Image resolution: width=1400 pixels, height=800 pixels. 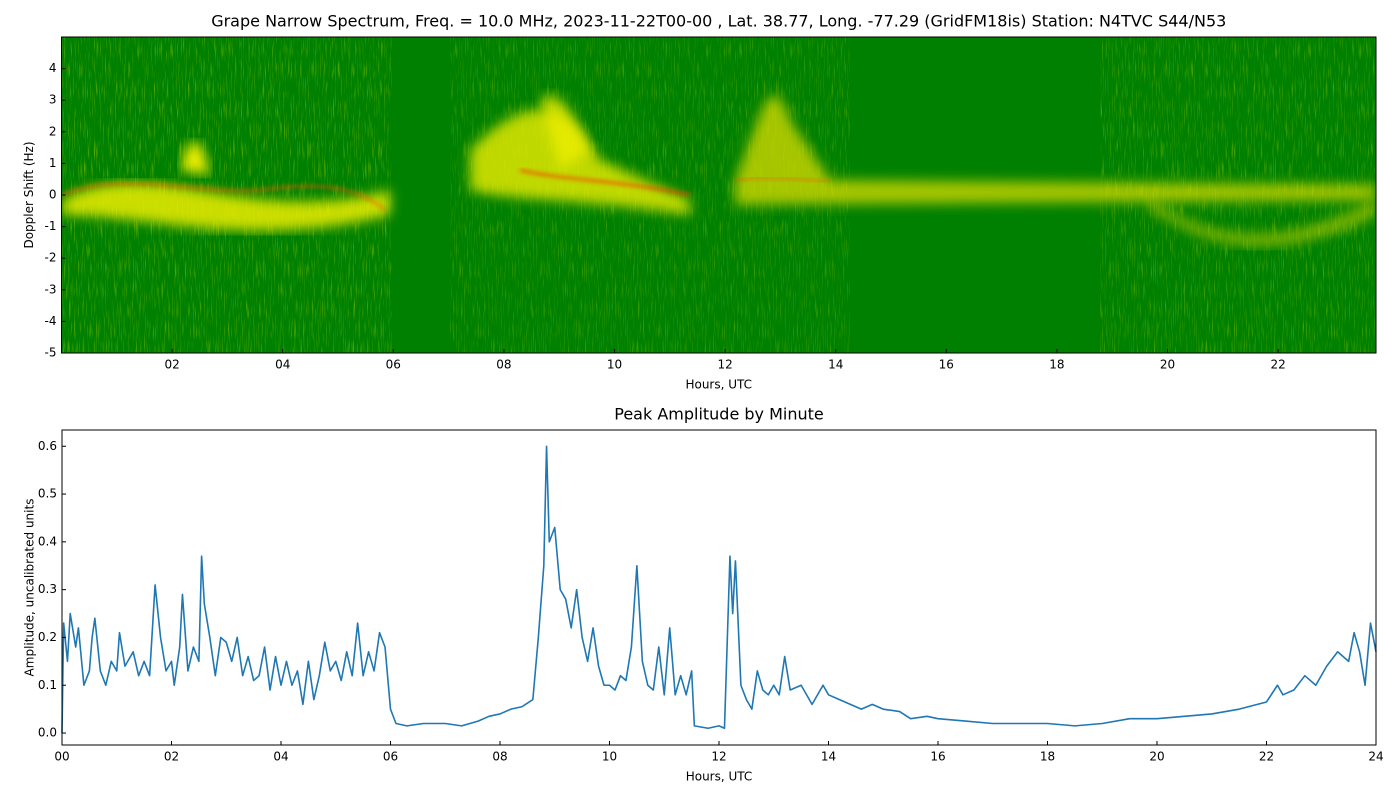 I want to click on y-tick-label: 1, so click(x=53, y=163).